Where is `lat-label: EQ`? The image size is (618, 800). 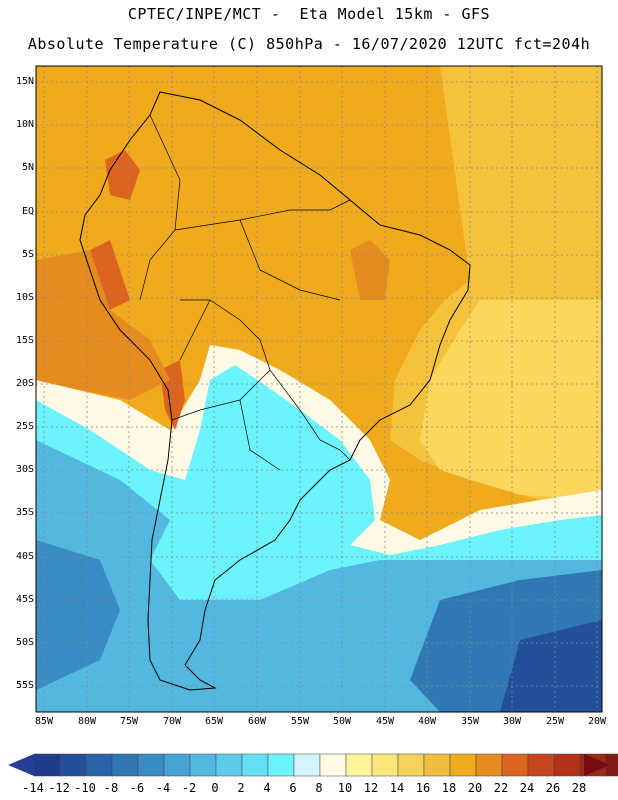 lat-label: EQ is located at coordinates (27, 211).